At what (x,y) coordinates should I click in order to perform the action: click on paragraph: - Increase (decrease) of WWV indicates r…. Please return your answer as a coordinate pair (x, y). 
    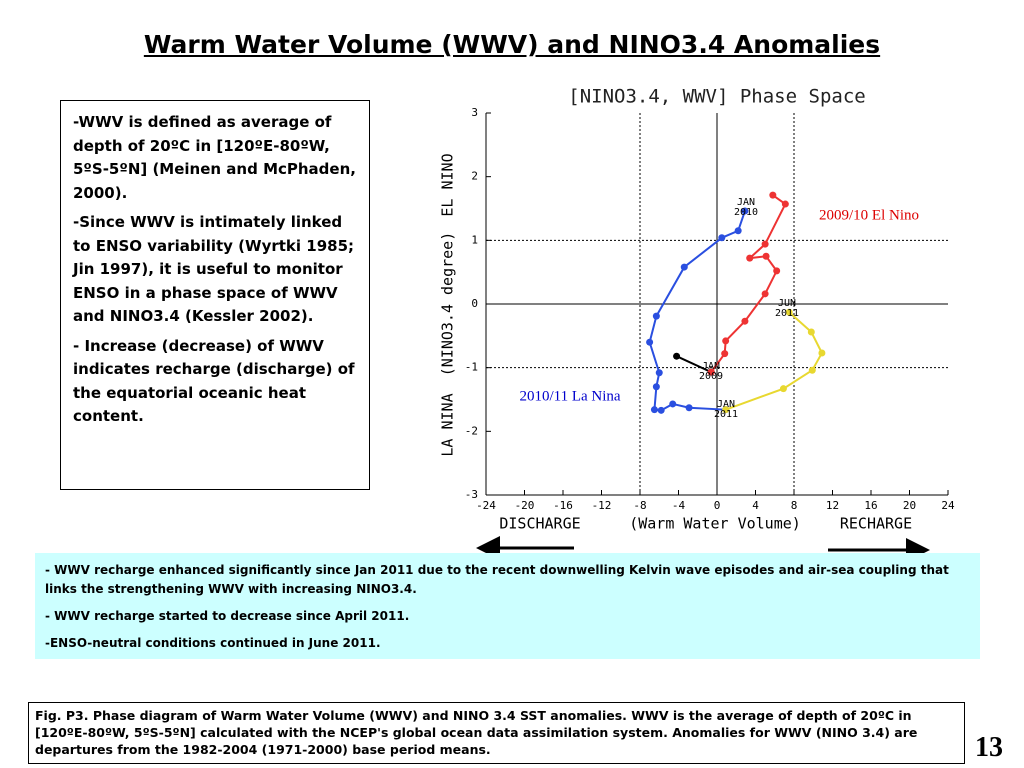
    Looking at the image, I should click on (214, 381).